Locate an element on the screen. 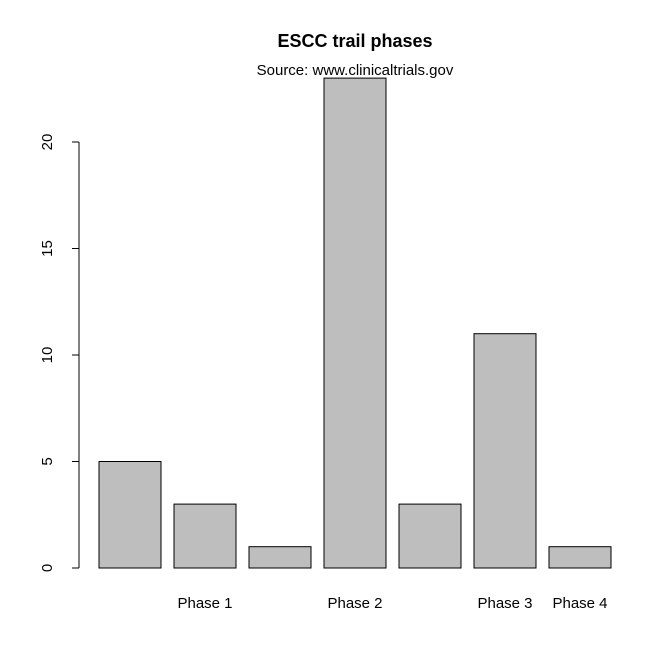  x-axis-labels: Phase 1 Phase 2 Phase 3 Phase 4 is located at coordinates (392, 603).